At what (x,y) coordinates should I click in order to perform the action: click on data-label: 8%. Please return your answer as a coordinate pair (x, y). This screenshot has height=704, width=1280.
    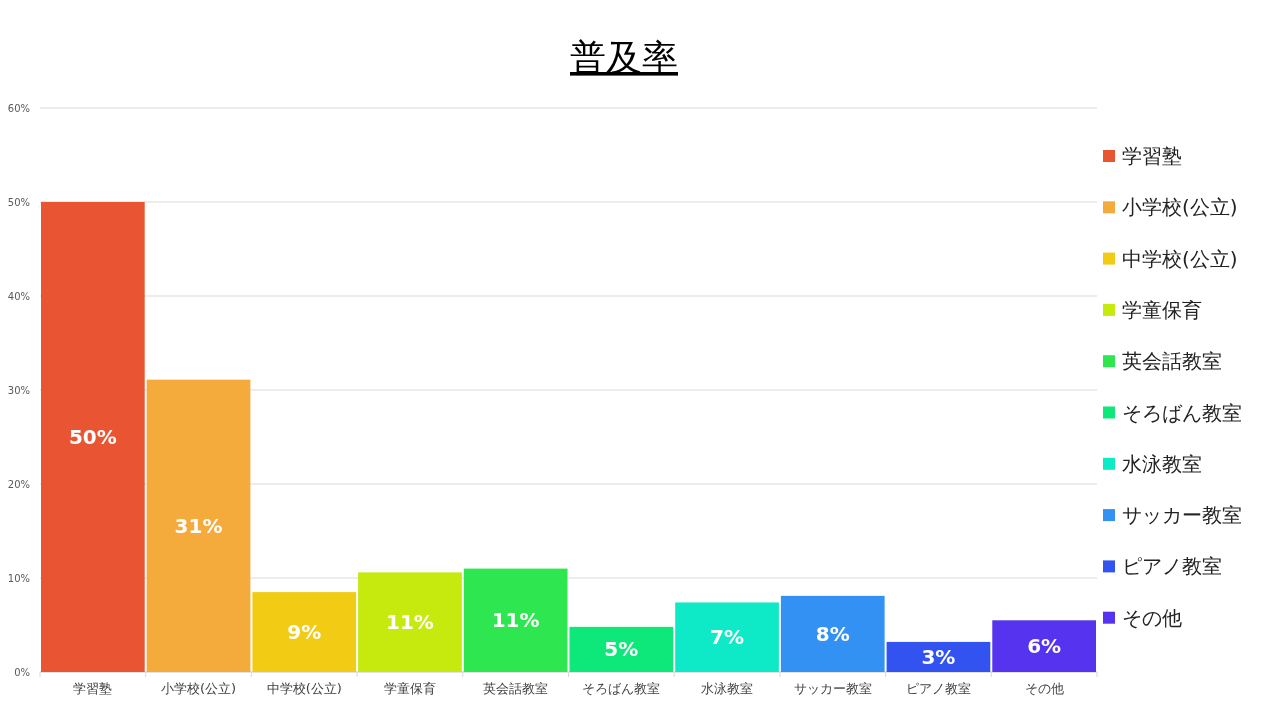
    Looking at the image, I should click on (832, 633).